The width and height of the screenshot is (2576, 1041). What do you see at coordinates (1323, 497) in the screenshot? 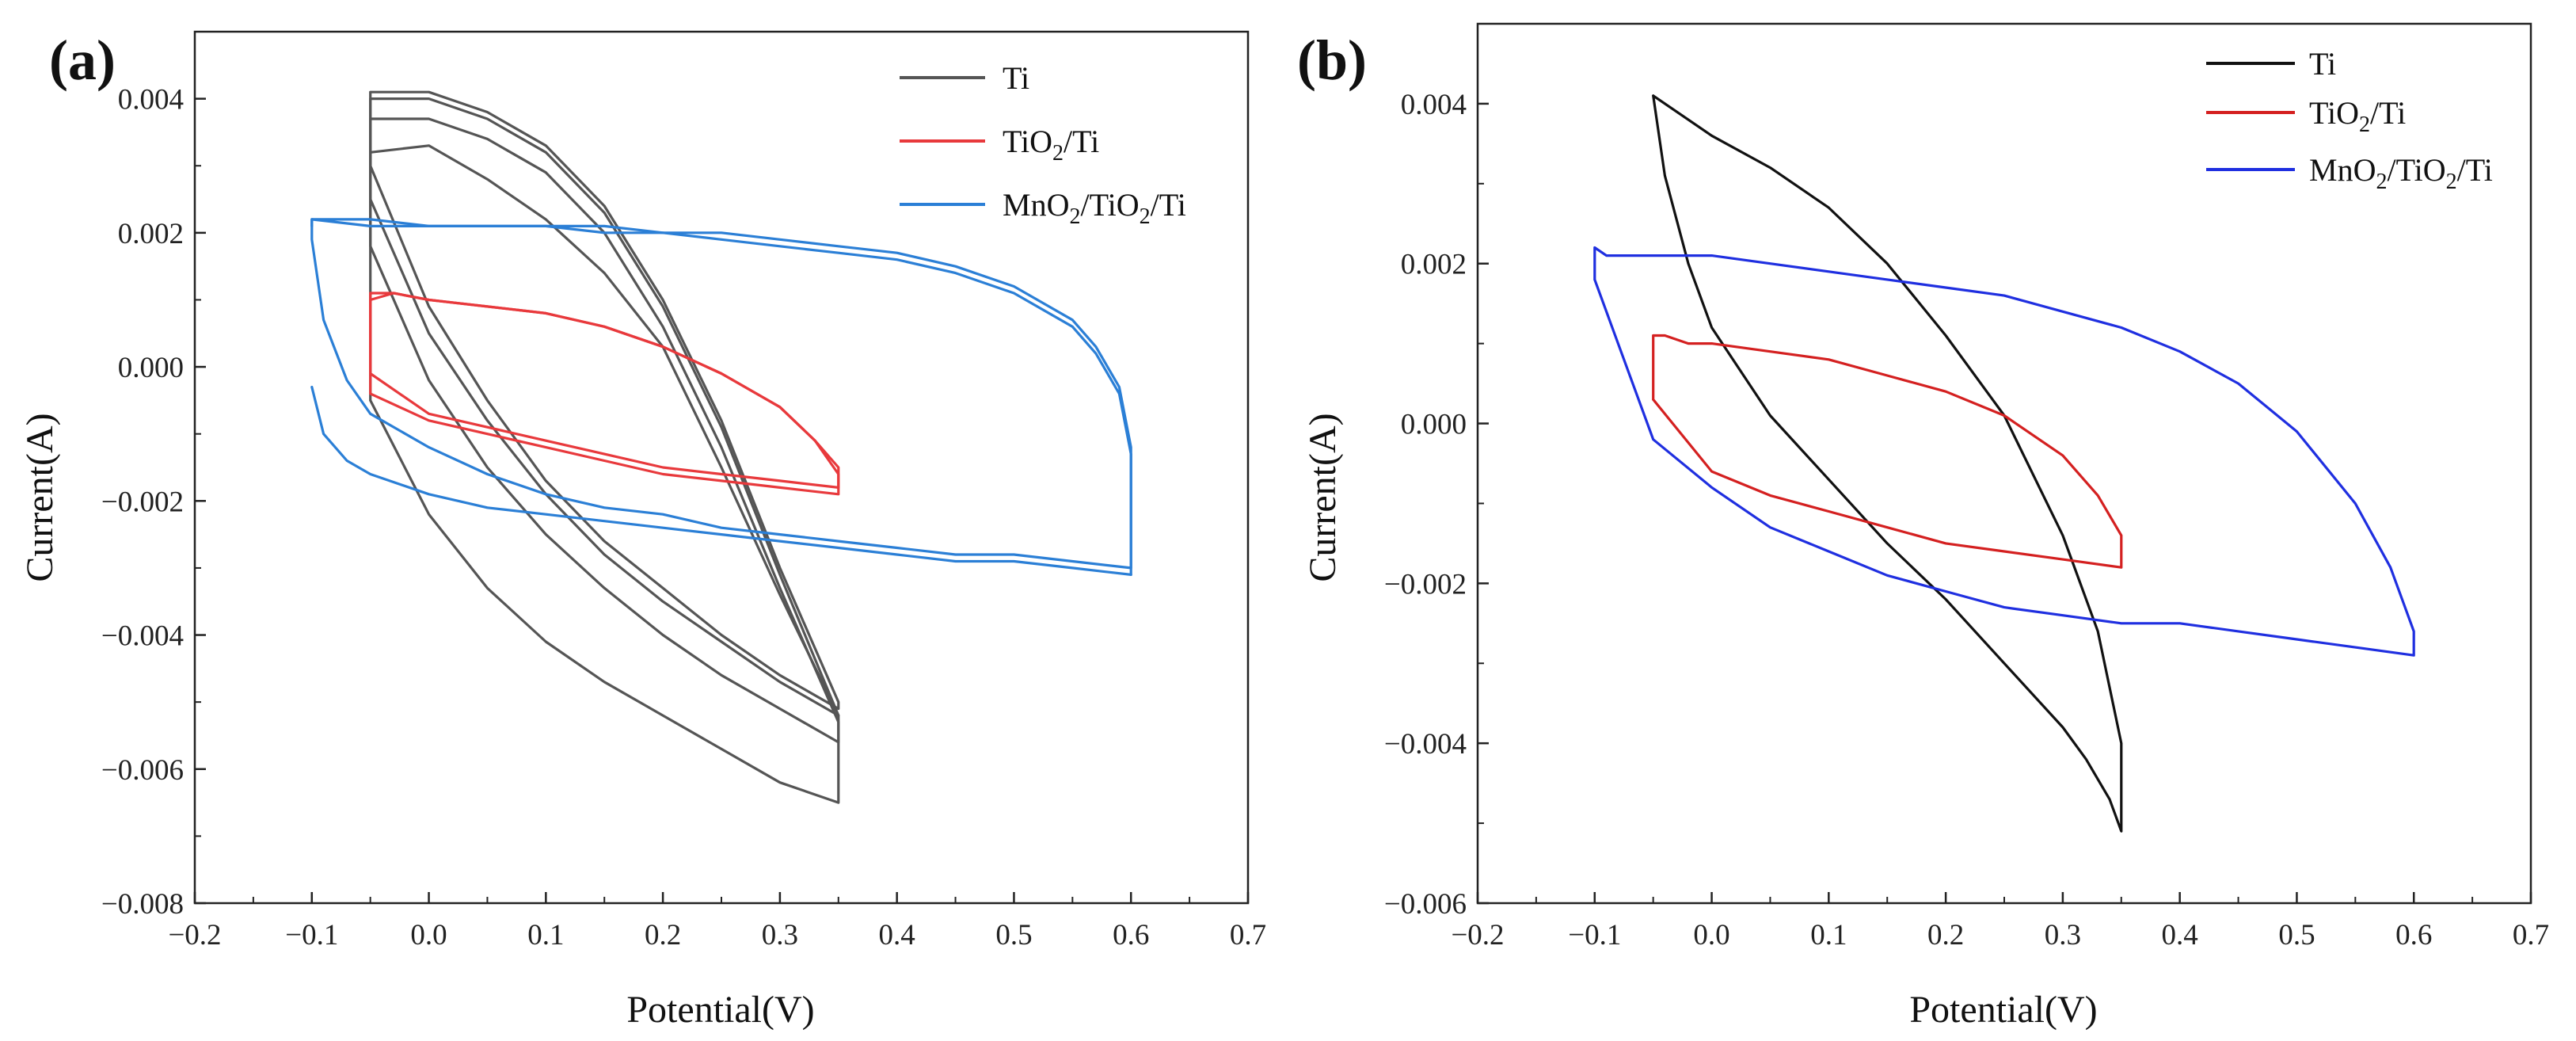
I see `panel-b-ylabel: Current(A)` at bounding box center [1323, 497].